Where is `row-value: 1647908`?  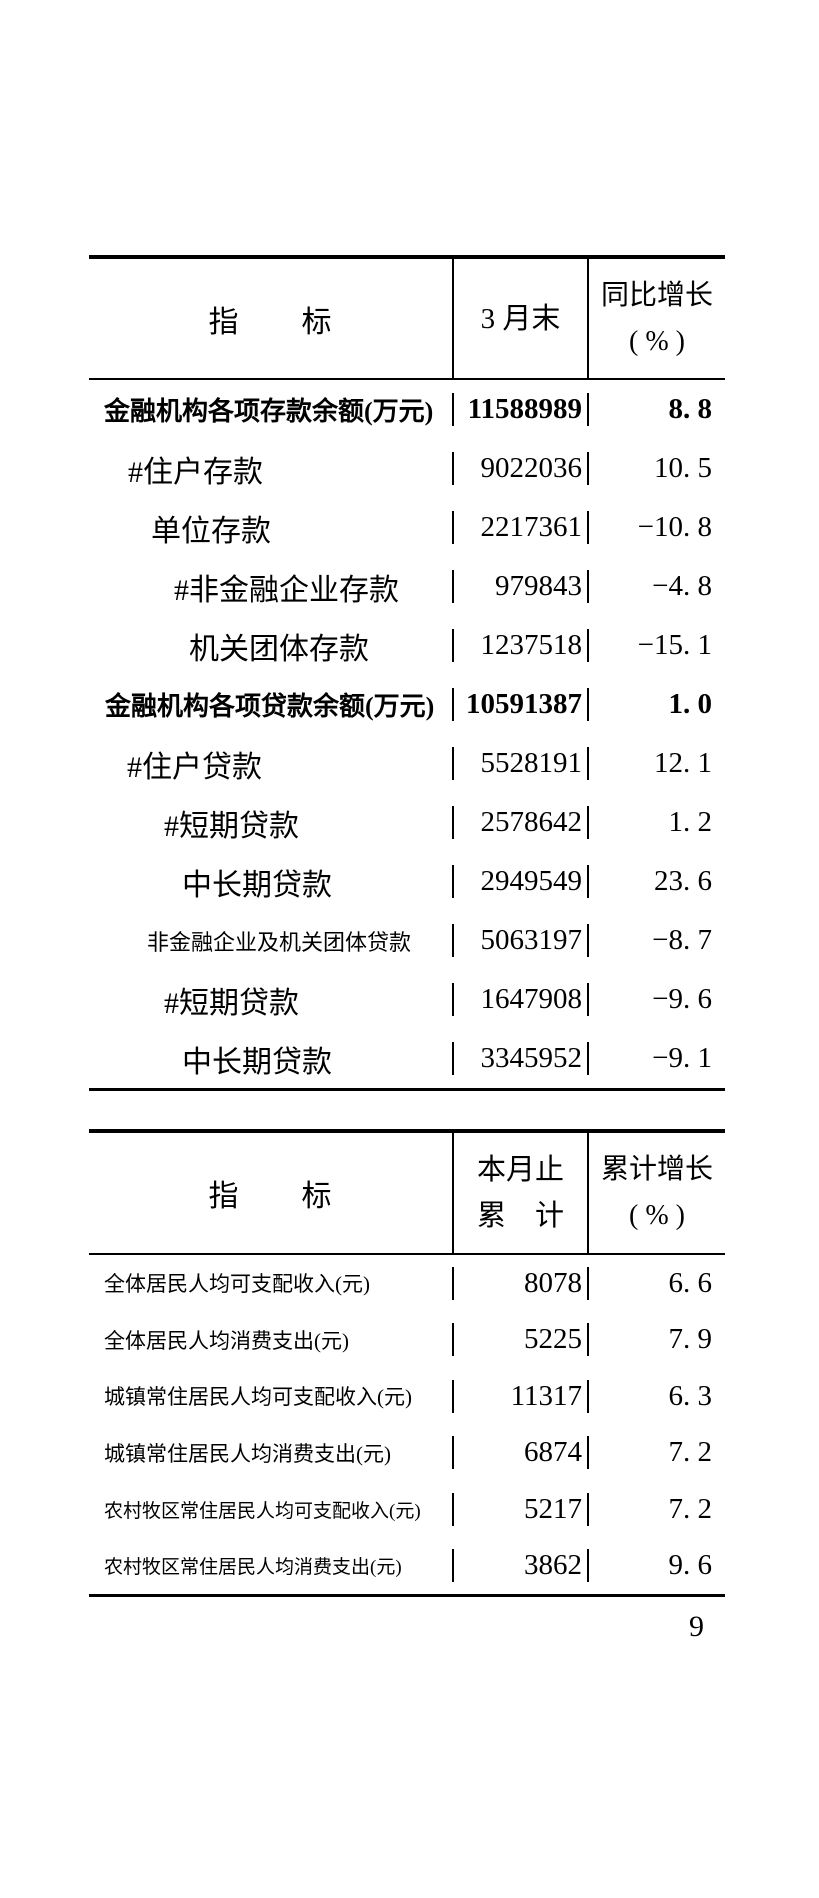
row-value: 1647908 is located at coordinates (519, 999).